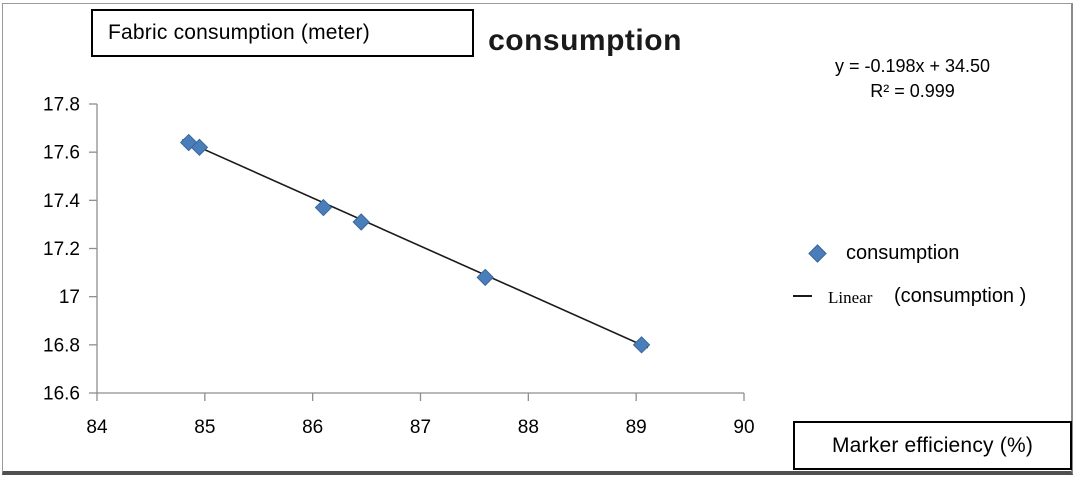 Image resolution: width=1077 pixels, height=478 pixels. Describe the element at coordinates (912, 79) in the screenshot. I see `trendline-annotation: y = -0.198x + 34.50 R² = 0.999` at that location.